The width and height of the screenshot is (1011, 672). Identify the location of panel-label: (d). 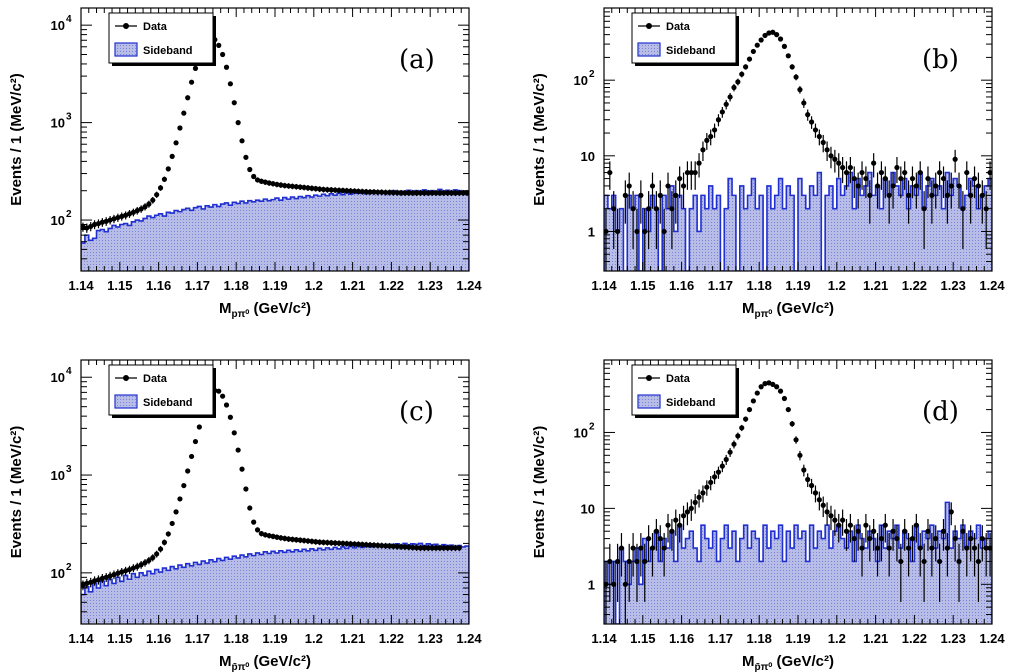
(940, 412).